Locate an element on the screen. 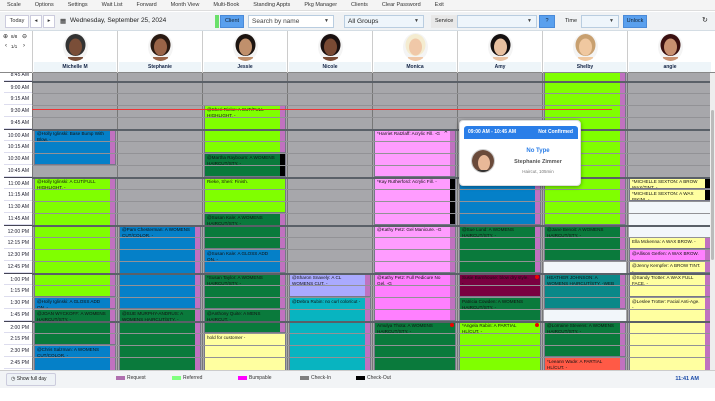 The height and width of the screenshot is (401, 715). menu-item-multi-book: Multi-Book is located at coordinates (226, 5).